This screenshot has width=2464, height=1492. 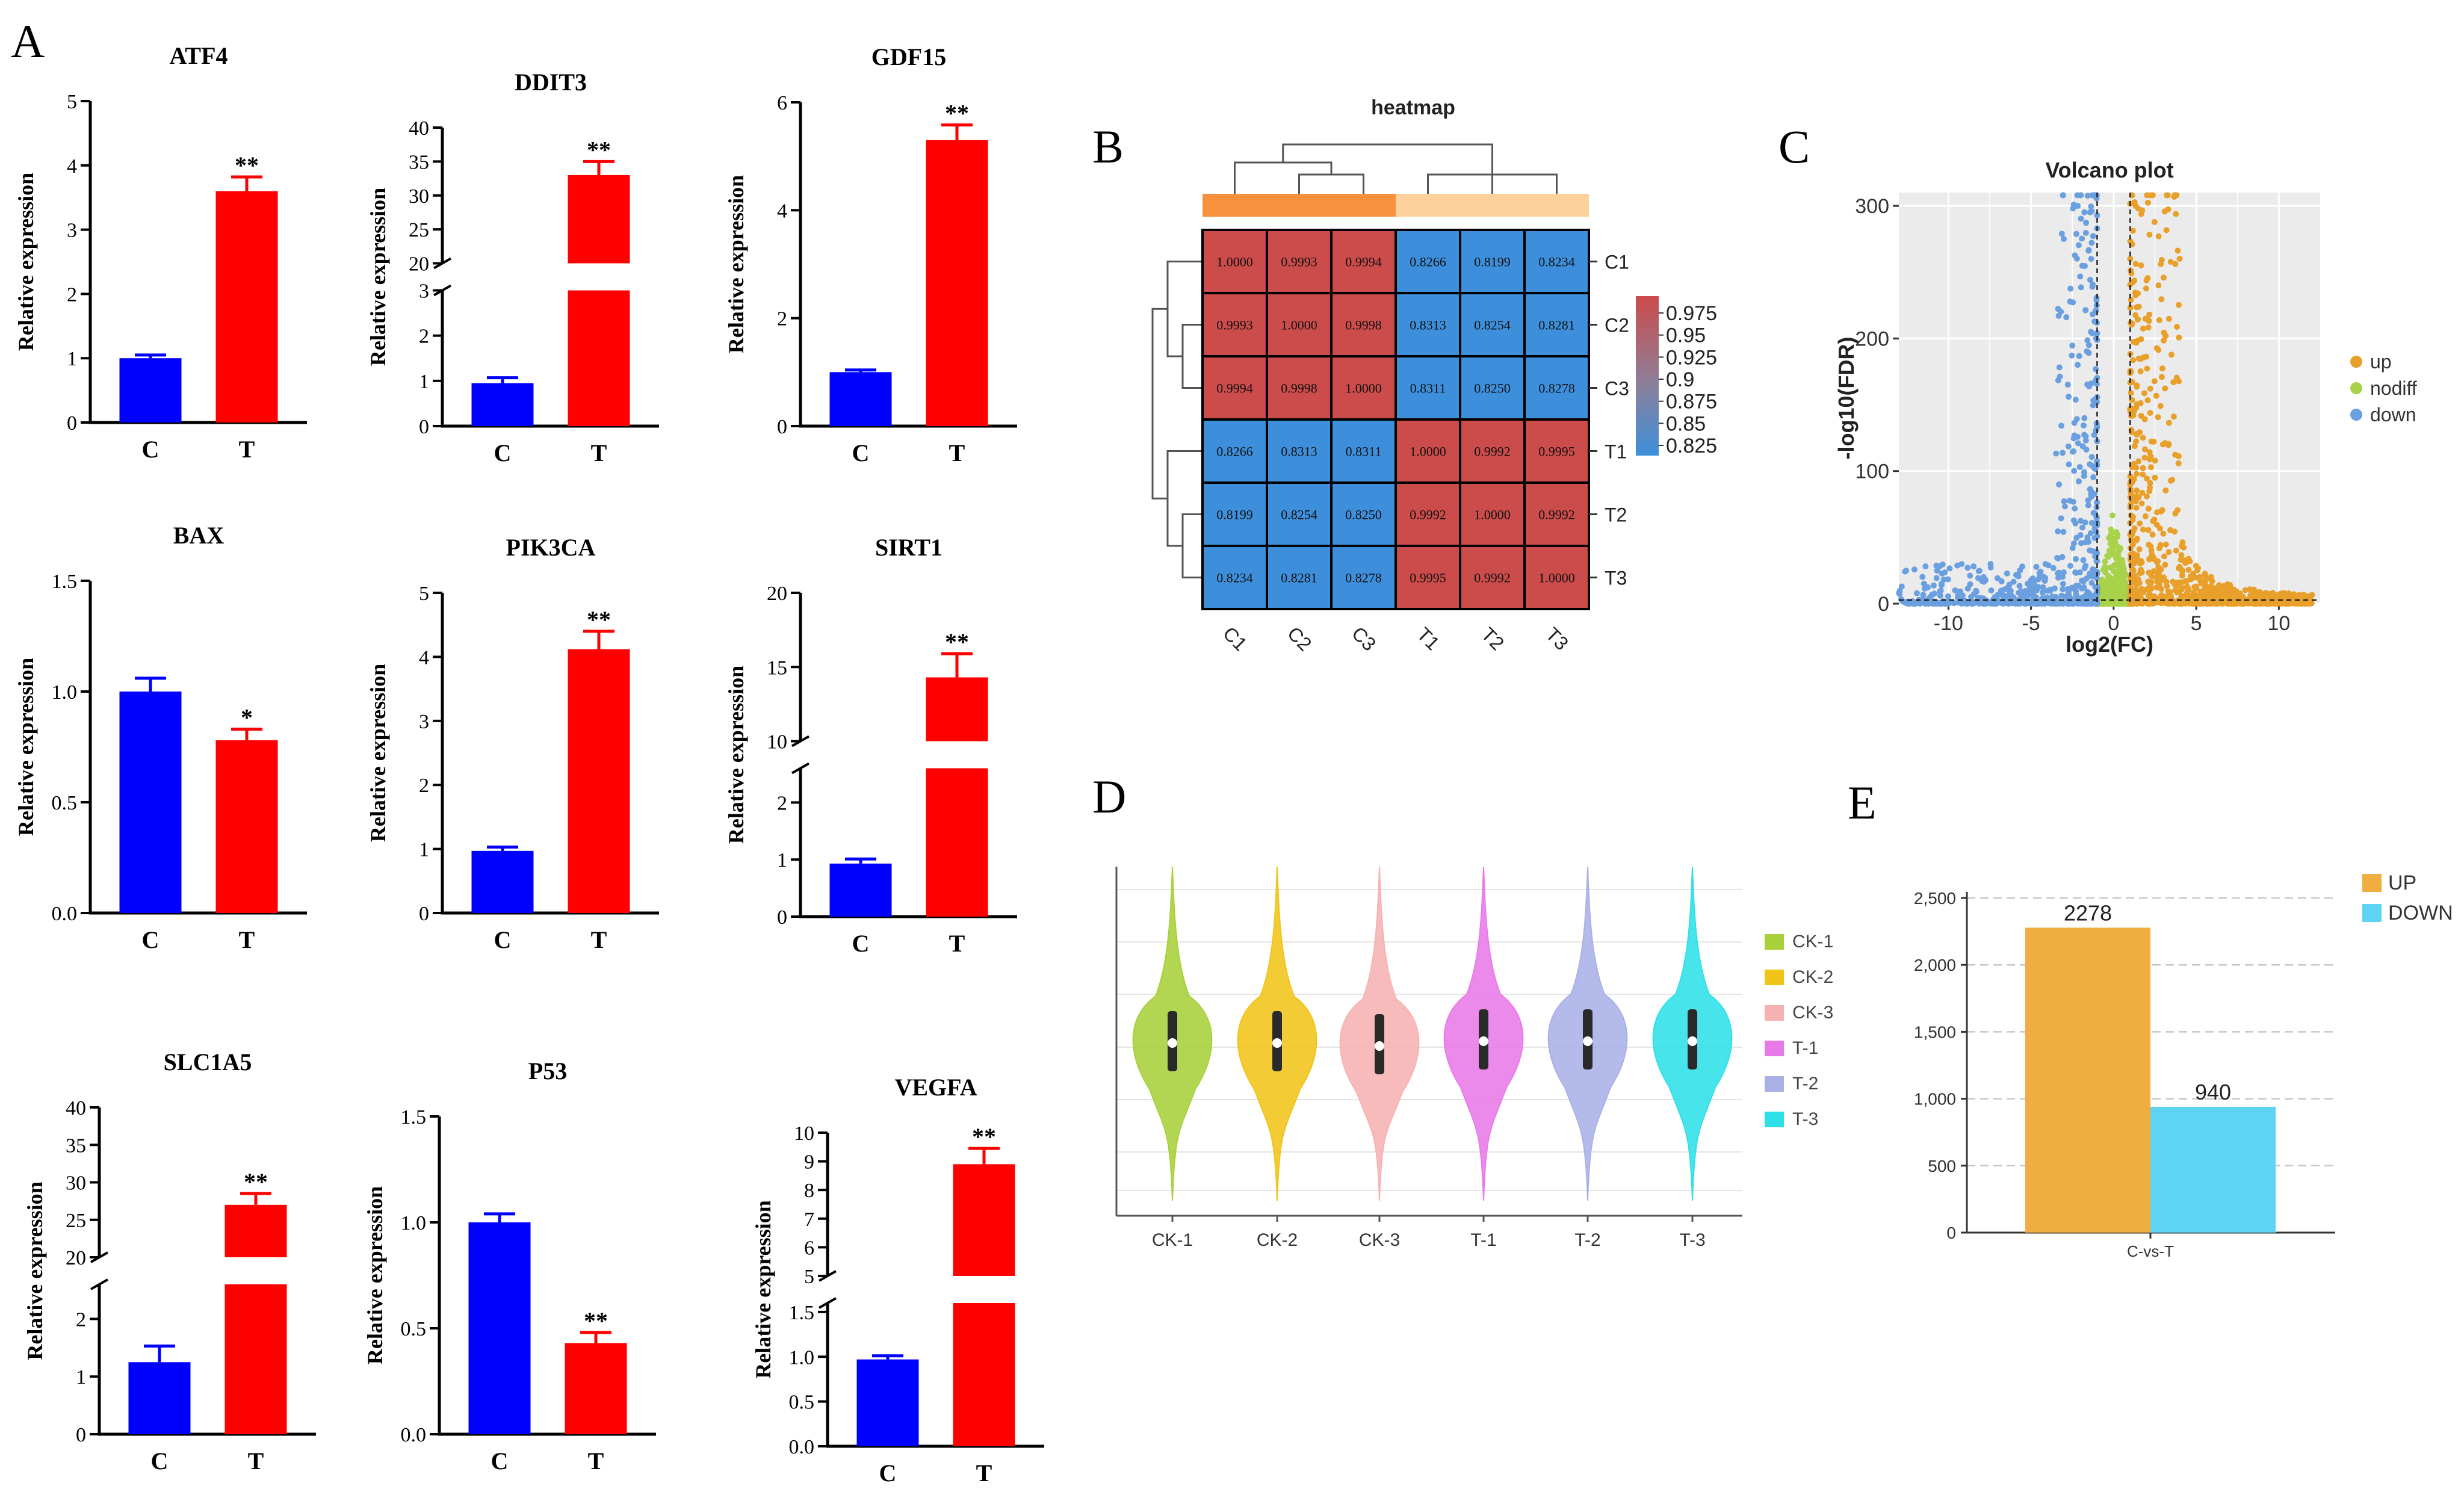 What do you see at coordinates (503, 452) in the screenshot?
I see `x-tick-label: C` at bounding box center [503, 452].